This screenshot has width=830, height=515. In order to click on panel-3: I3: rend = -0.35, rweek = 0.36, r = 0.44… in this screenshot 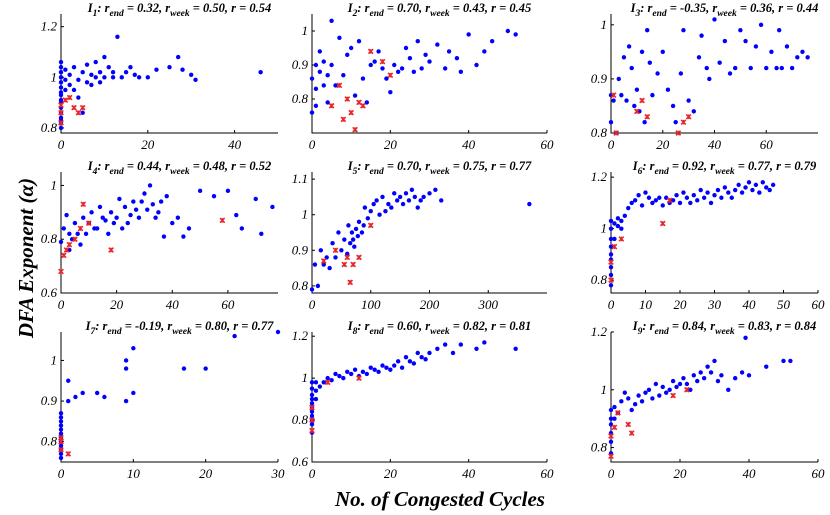, I will do `click(705, 76)`.